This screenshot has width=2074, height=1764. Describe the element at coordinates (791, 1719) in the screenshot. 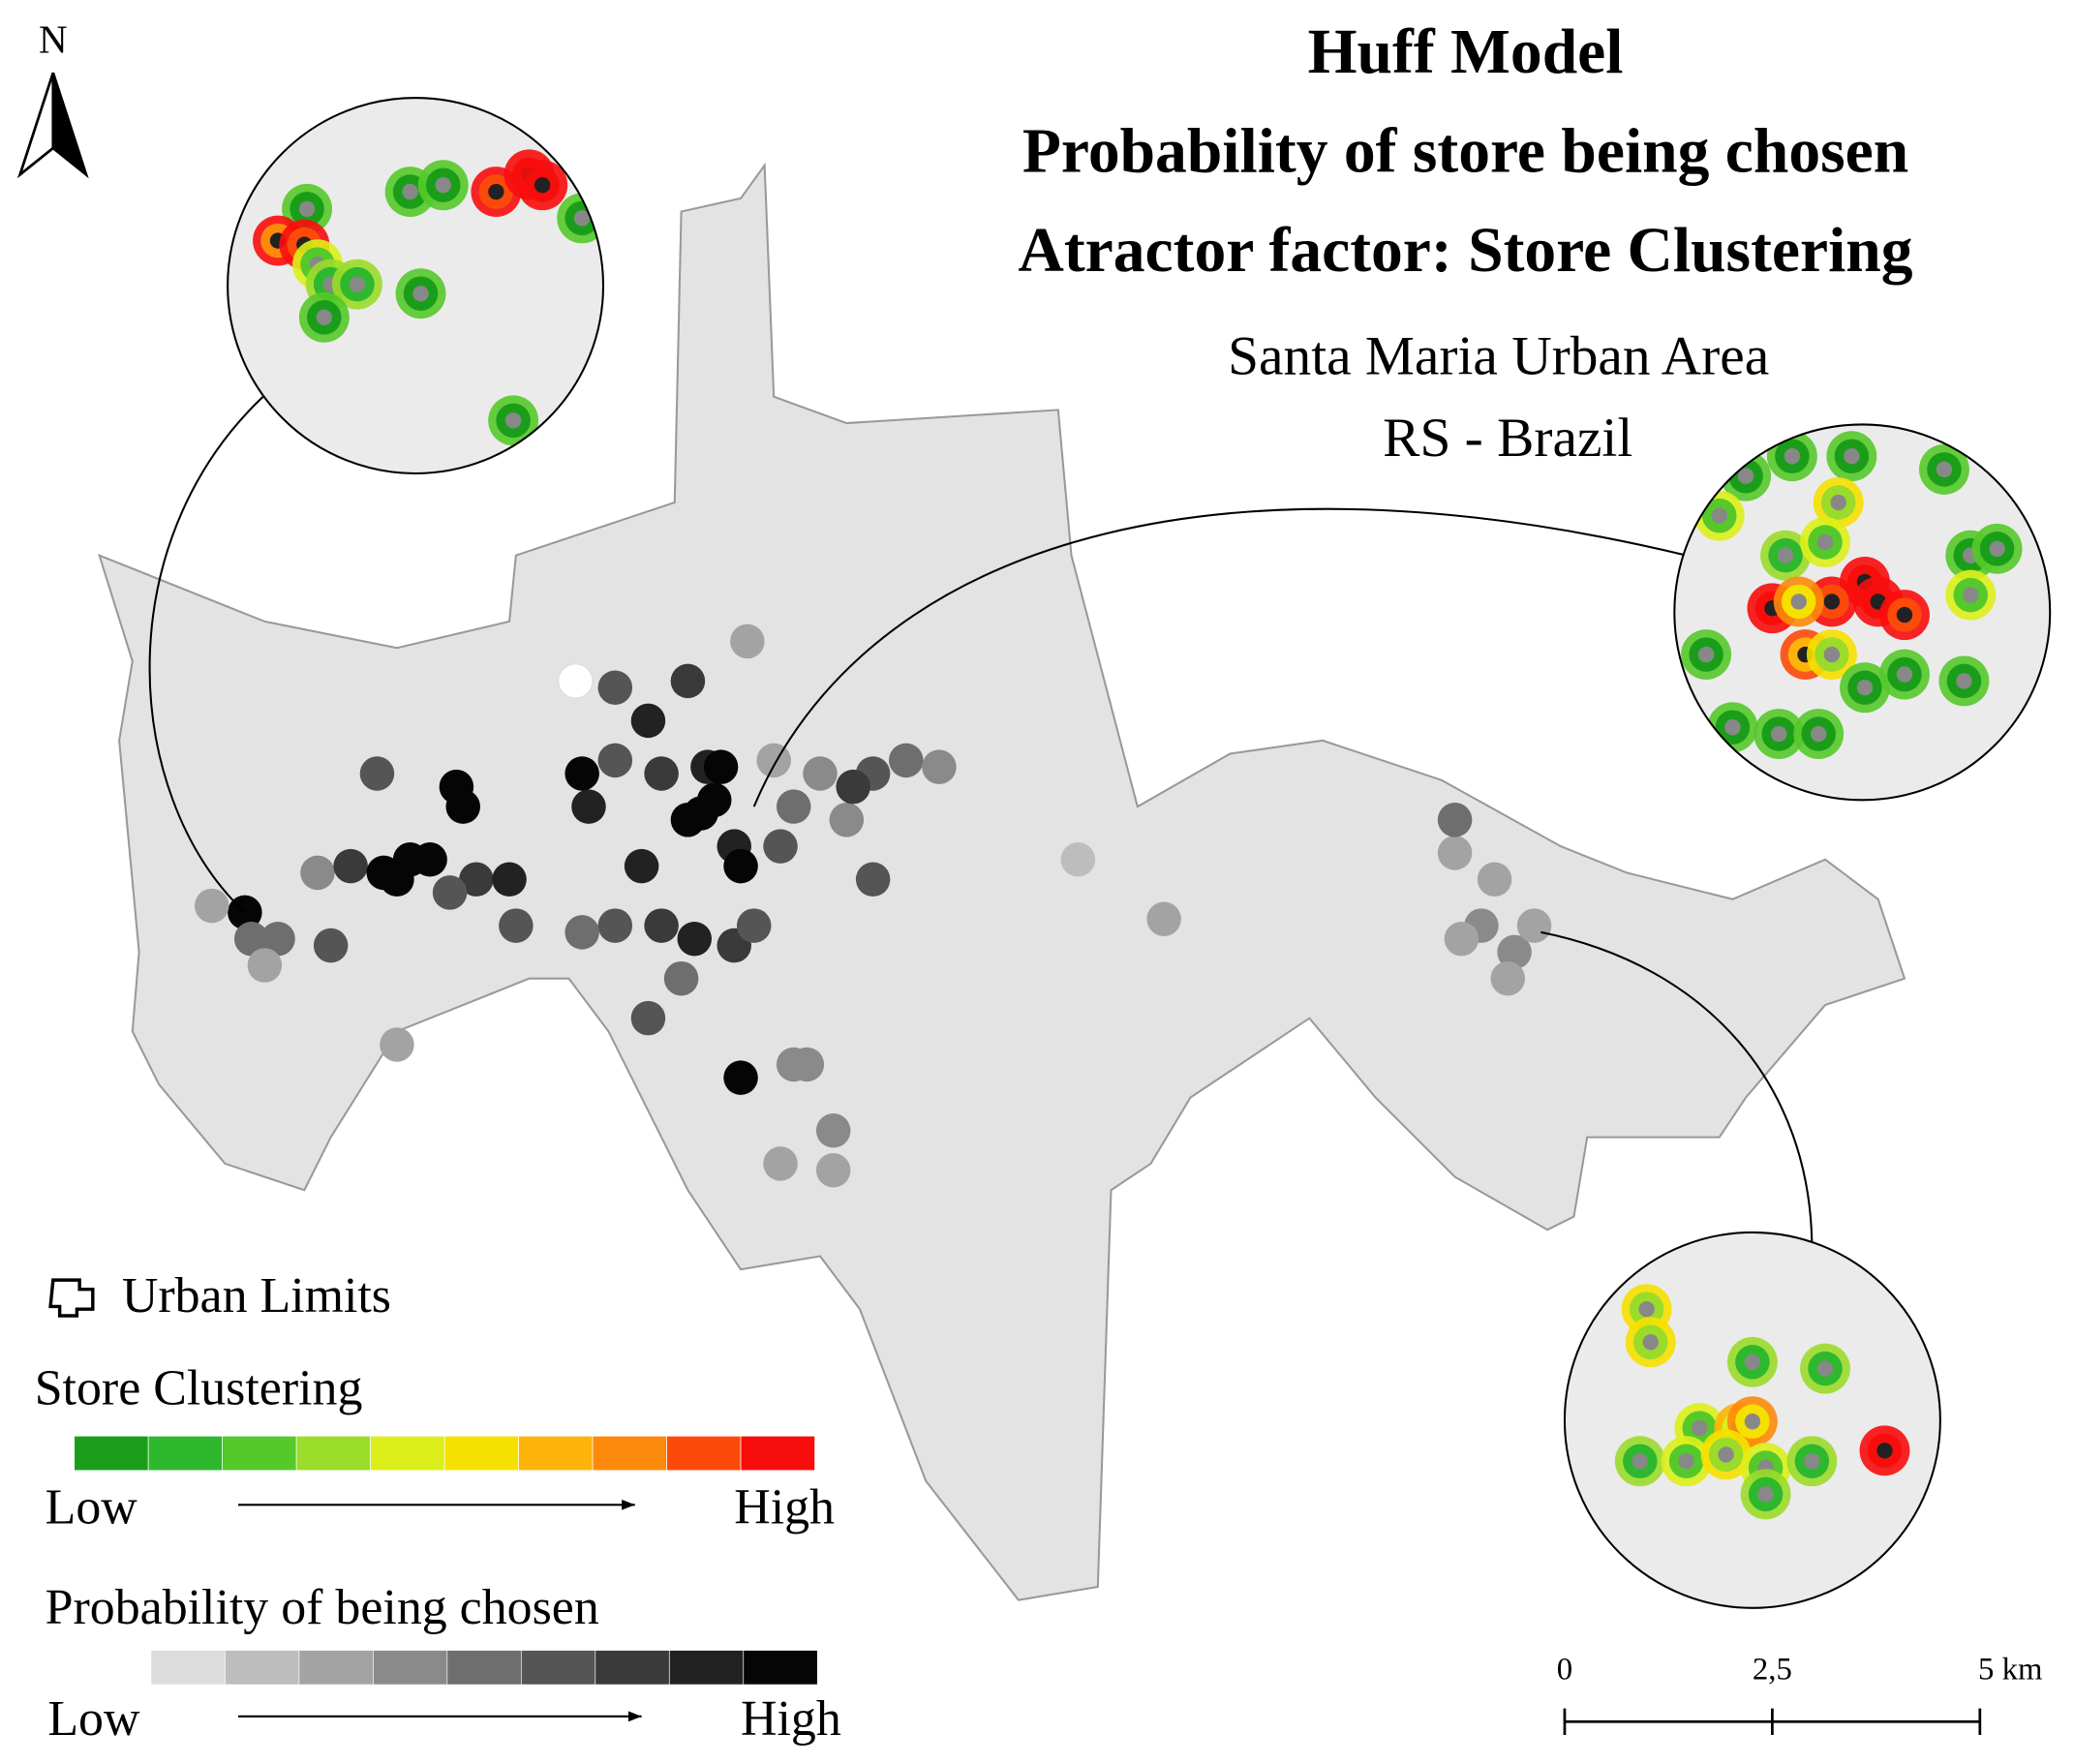

I see `legend-high: High` at that location.